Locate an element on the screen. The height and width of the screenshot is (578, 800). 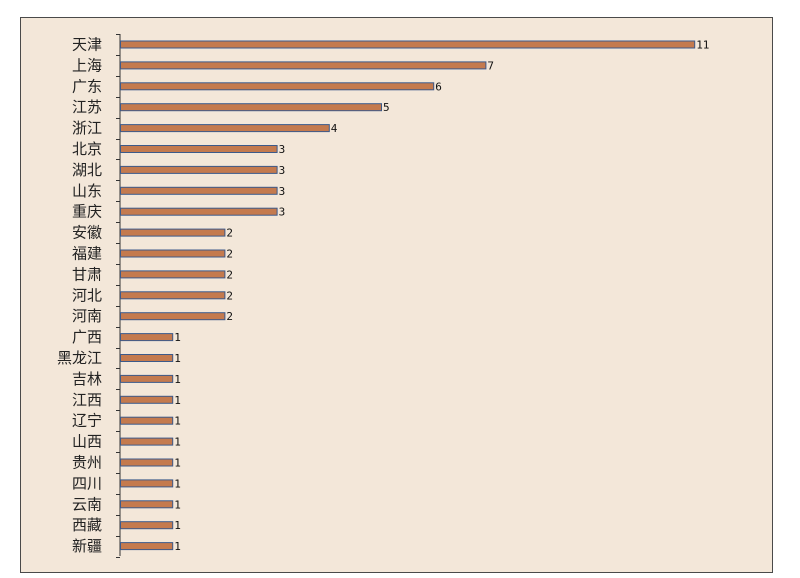
value-label: 6 is located at coordinates (438, 86).